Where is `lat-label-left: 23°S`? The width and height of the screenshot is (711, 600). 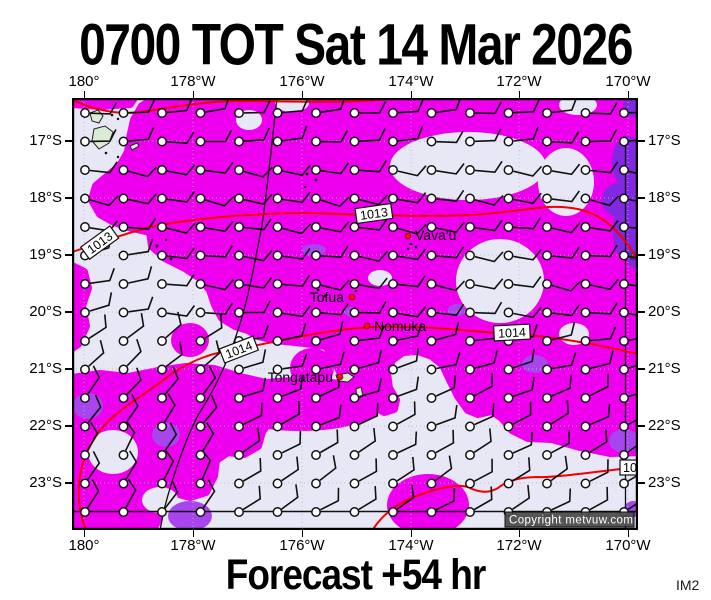
lat-label-left: 23°S is located at coordinates (45, 482).